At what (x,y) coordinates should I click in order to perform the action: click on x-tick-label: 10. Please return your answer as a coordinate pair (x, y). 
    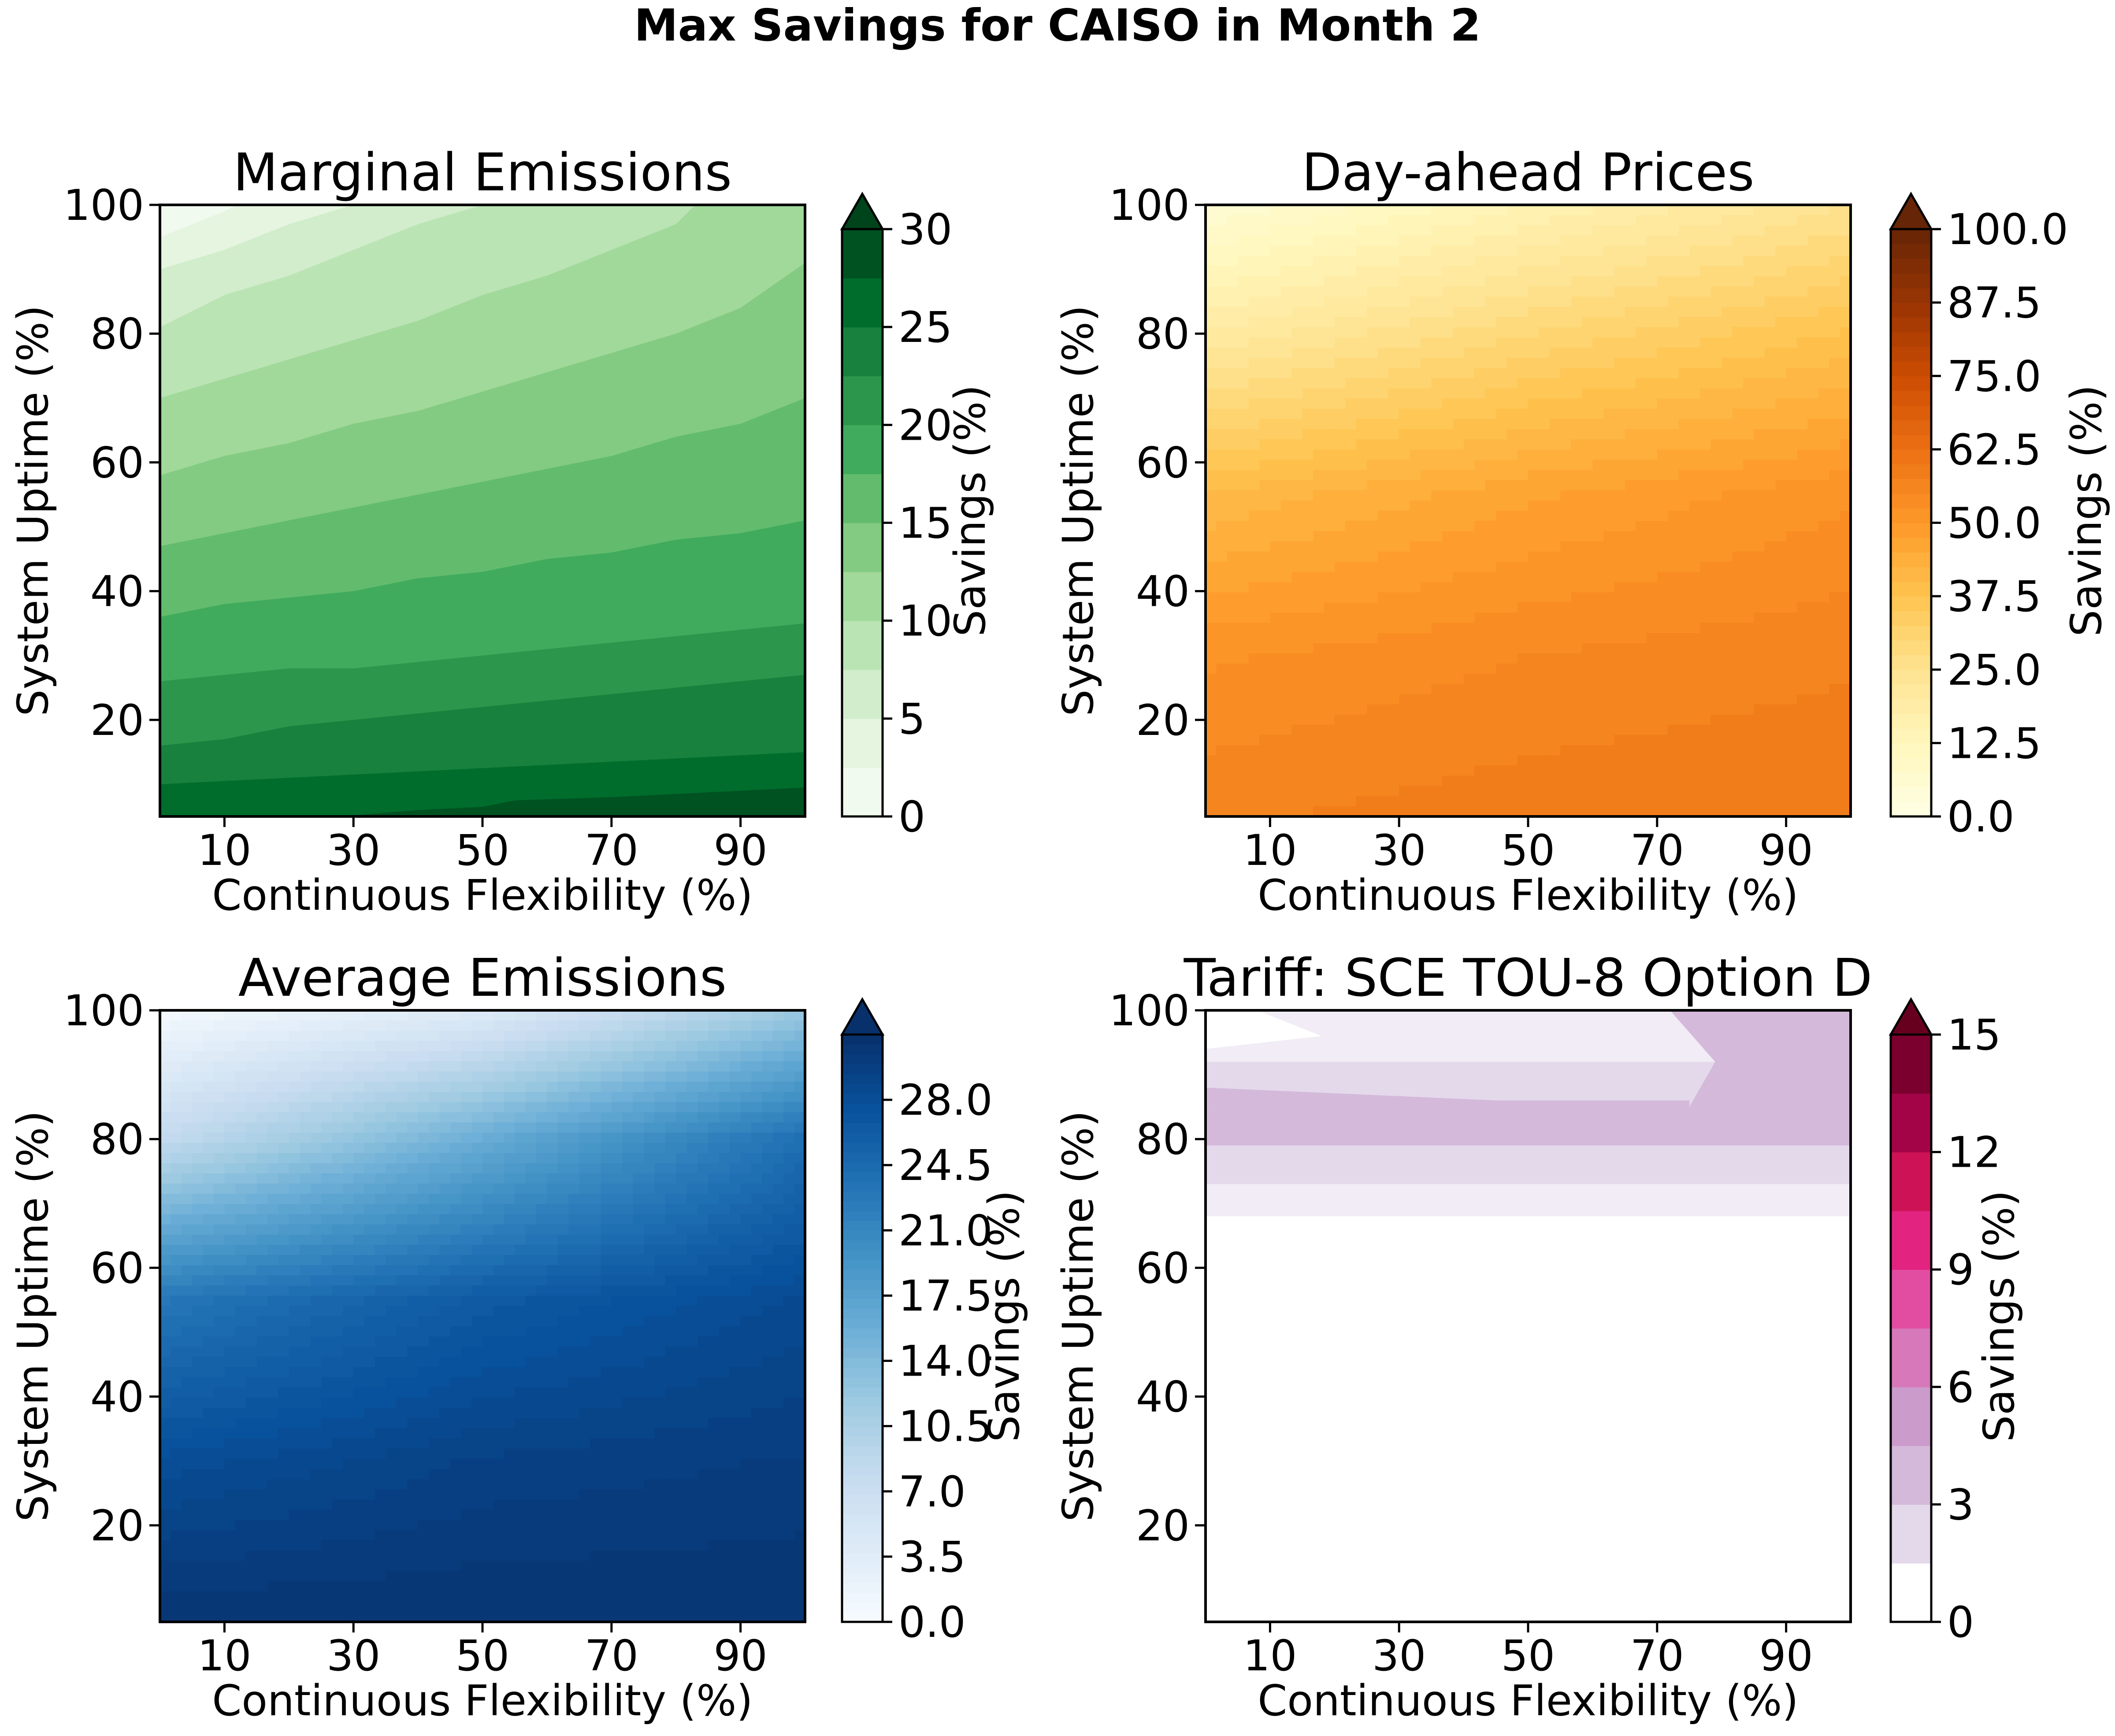
    Looking at the image, I should click on (224, 850).